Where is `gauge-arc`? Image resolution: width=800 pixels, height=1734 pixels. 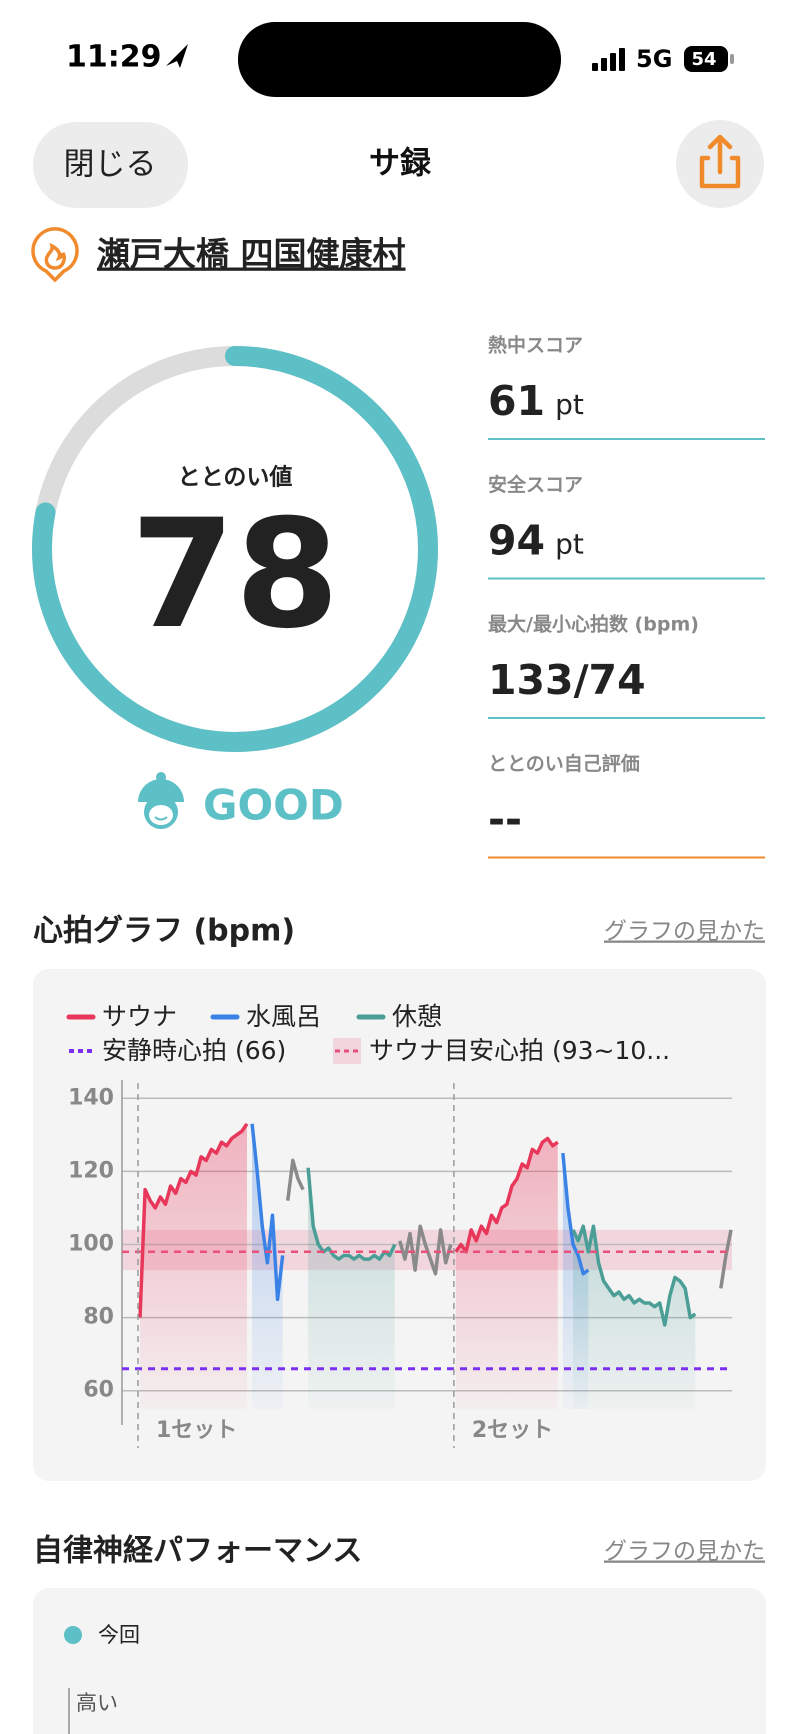
gauge-arc is located at coordinates (235, 549).